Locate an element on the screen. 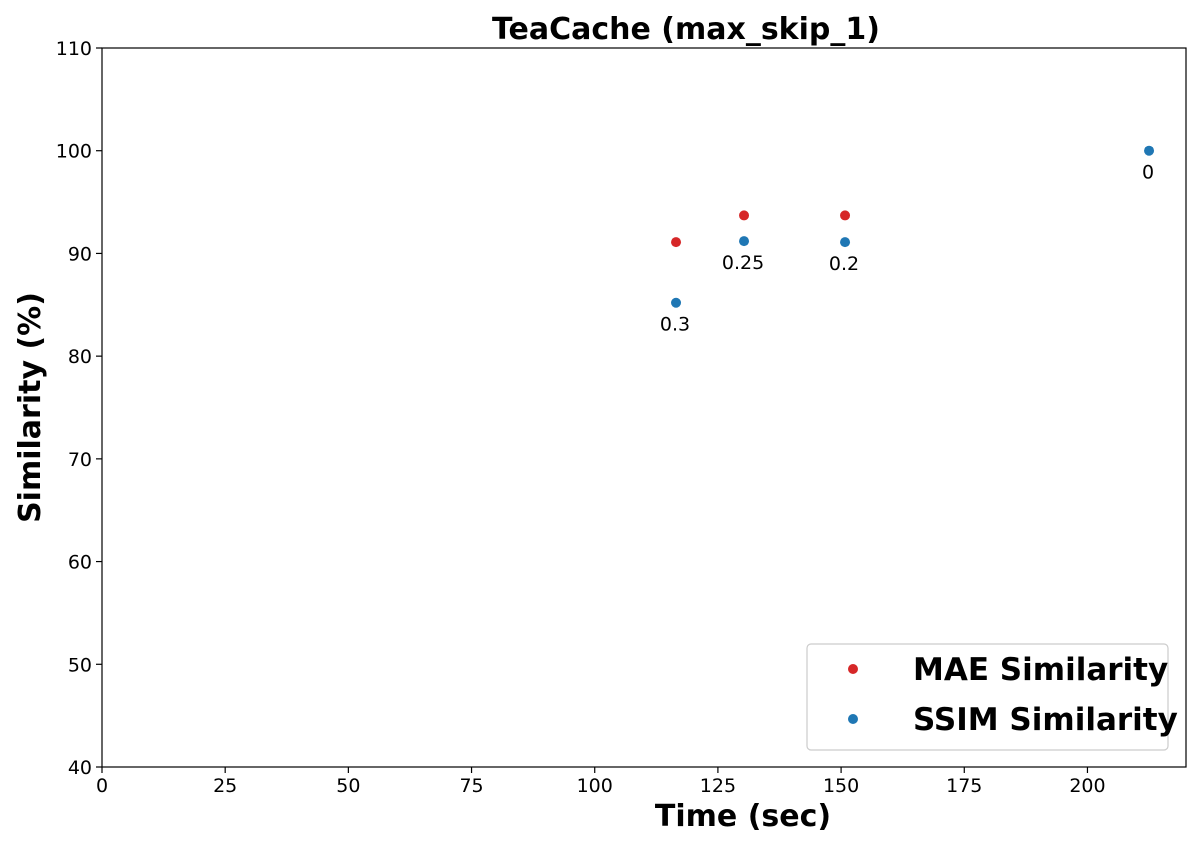 This screenshot has height=848, width=1200. data-point-label: 0.25 is located at coordinates (743, 263).